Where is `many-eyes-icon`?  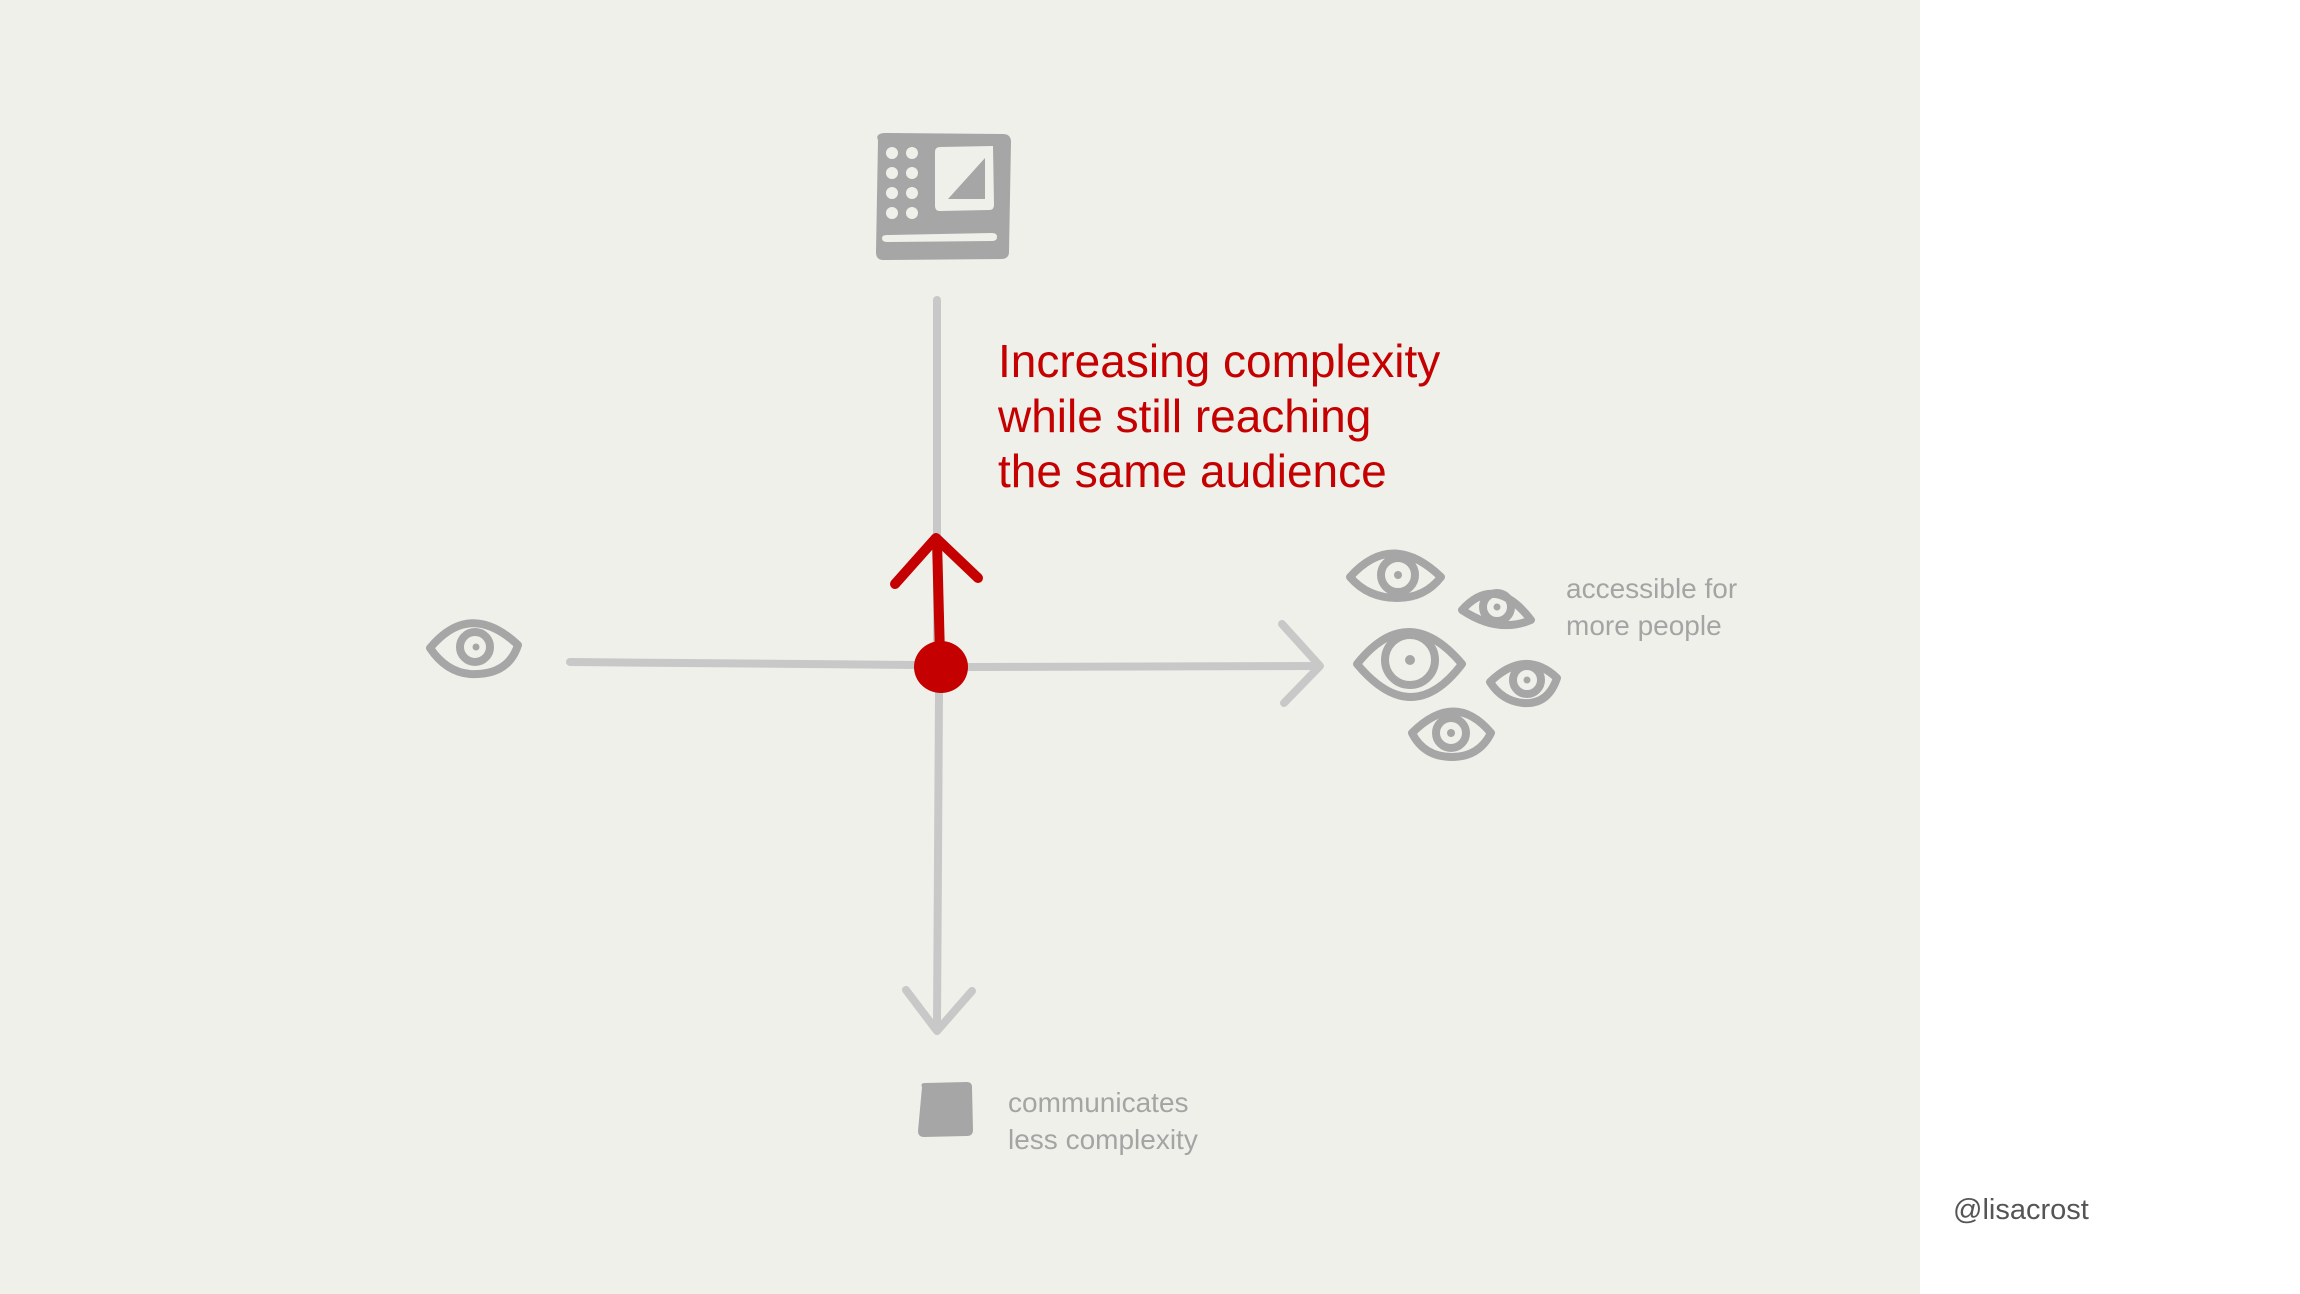 many-eyes-icon is located at coordinates (1453, 655).